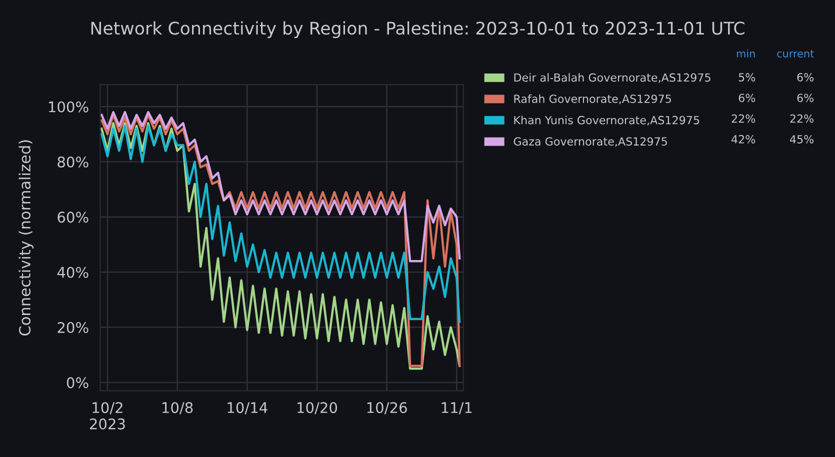 This screenshot has height=457, width=835. I want to click on x-tick-label: 11/1, so click(457, 408).